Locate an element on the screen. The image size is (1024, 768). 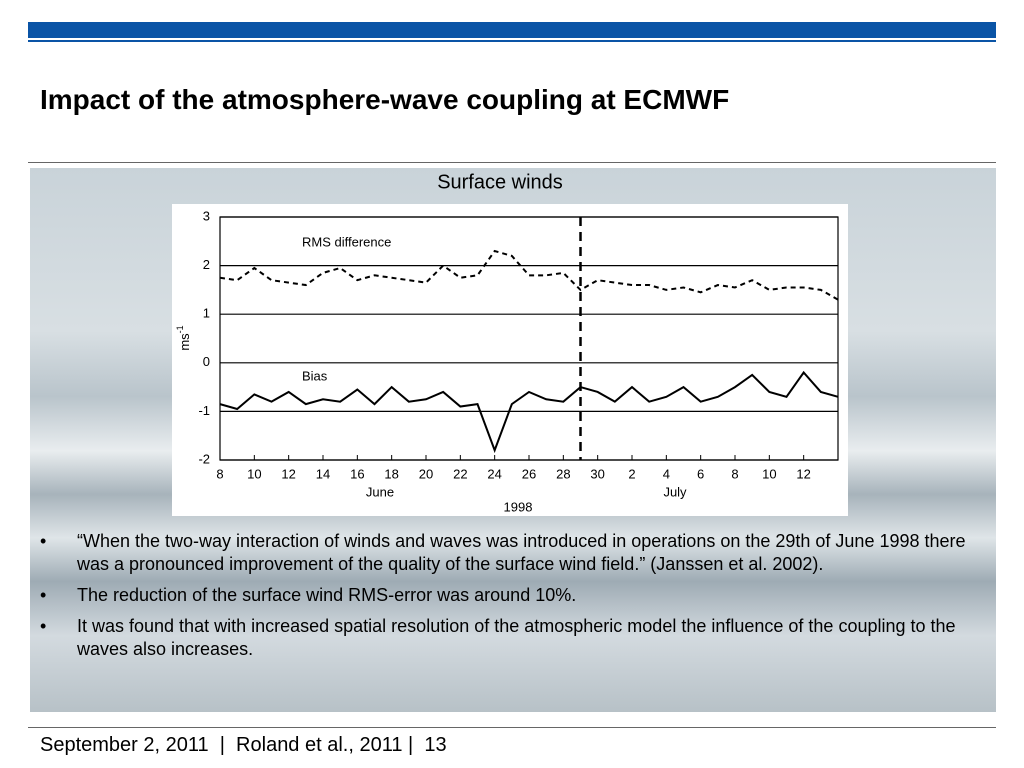
x-tick-label: 28 is located at coordinates (563, 473).